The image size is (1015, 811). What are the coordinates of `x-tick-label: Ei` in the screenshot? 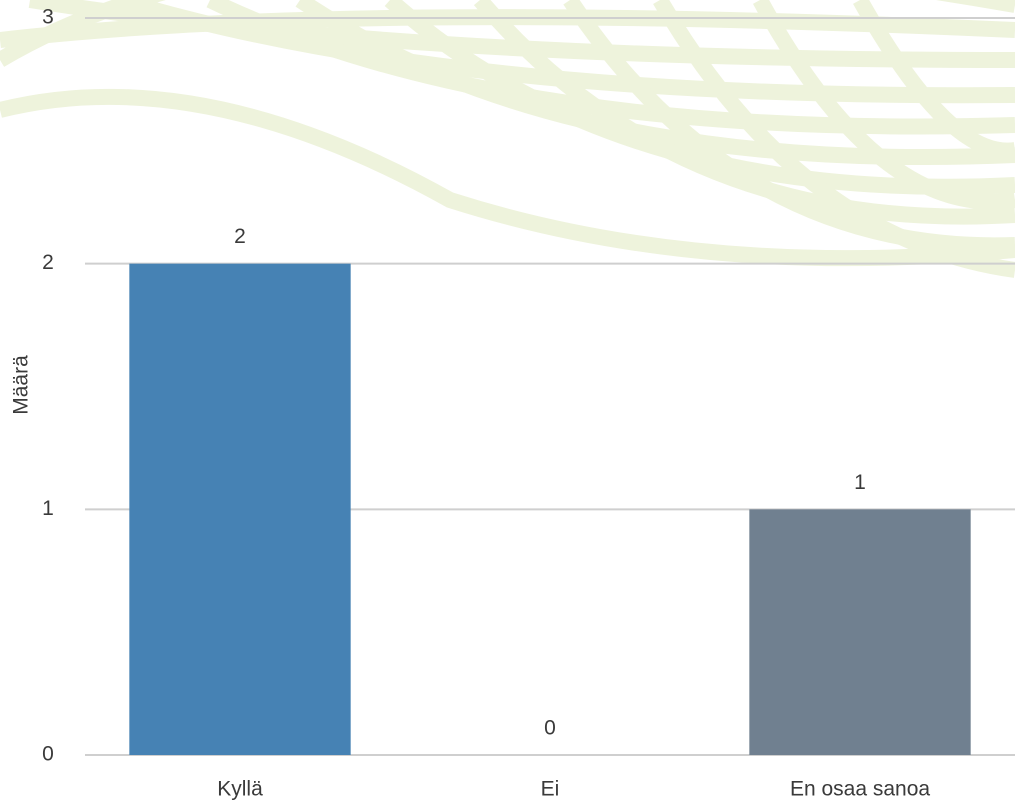 It's located at (550, 789).